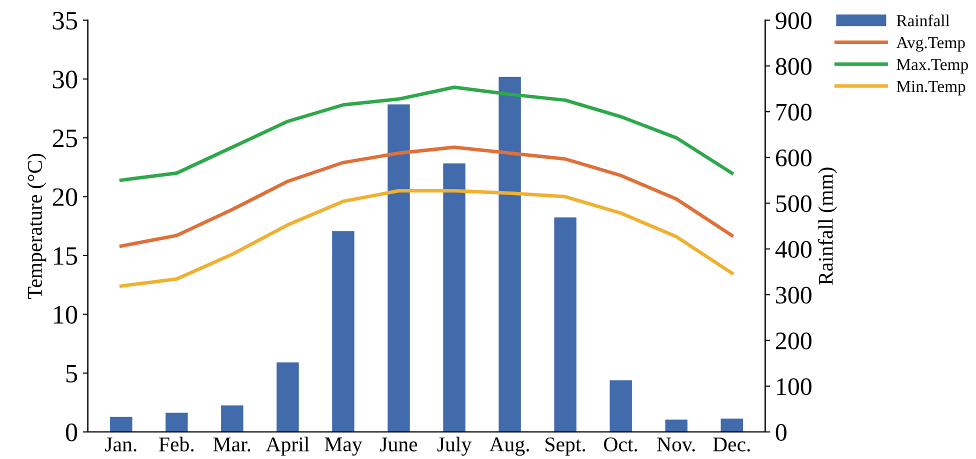  What do you see at coordinates (621, 444) in the screenshot?
I see `x-tick-label: Oct.` at bounding box center [621, 444].